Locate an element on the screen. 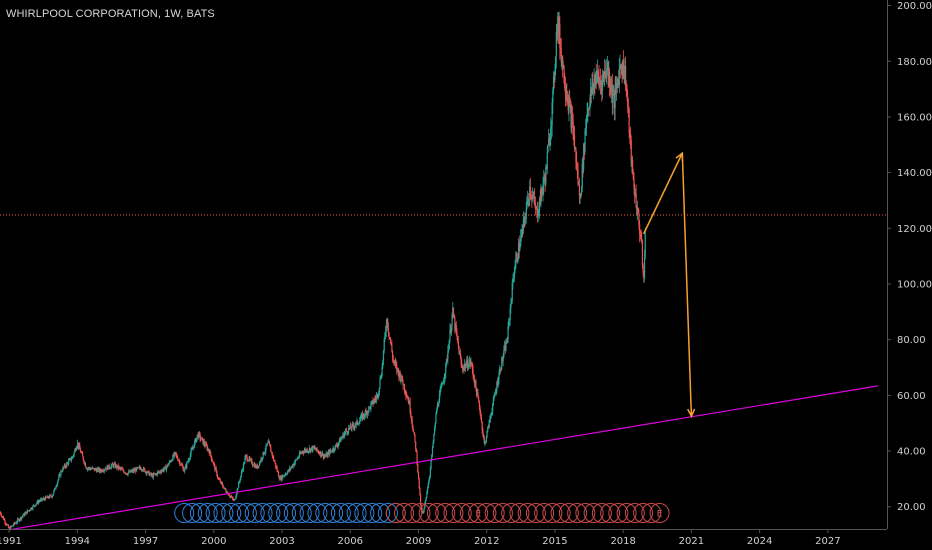 Image resolution: width=932 pixels, height=550 pixels. projection-arrow-down-shaft is located at coordinates (687, 285).